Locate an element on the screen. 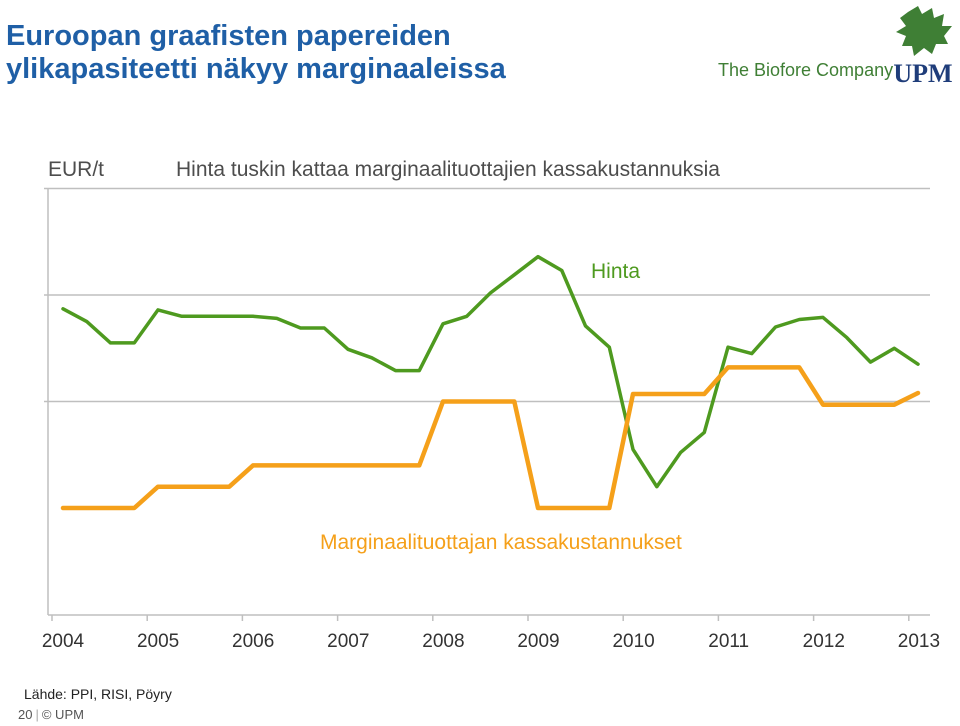 The height and width of the screenshot is (726, 960). title-line-1: Euroopan graafisten papereiden is located at coordinates (228, 36).